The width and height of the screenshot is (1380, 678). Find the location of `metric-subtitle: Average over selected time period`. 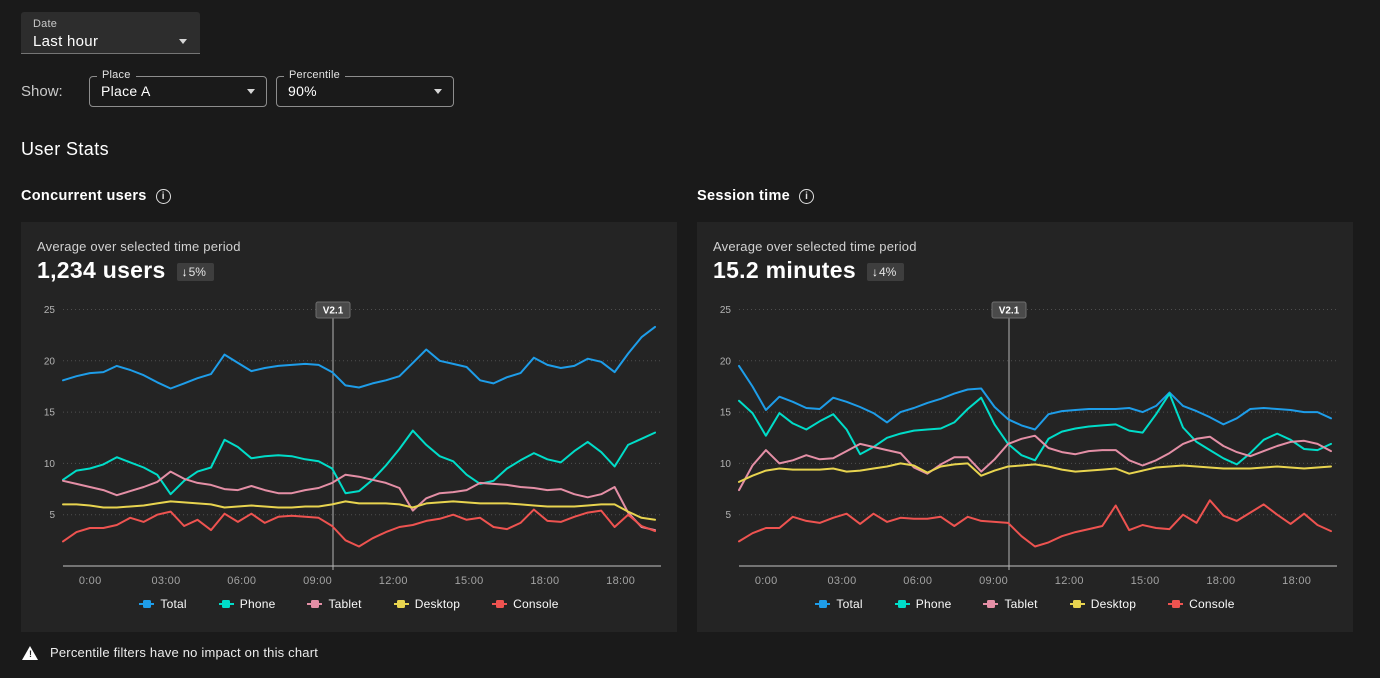

metric-subtitle: Average over selected time period is located at coordinates (139, 246).